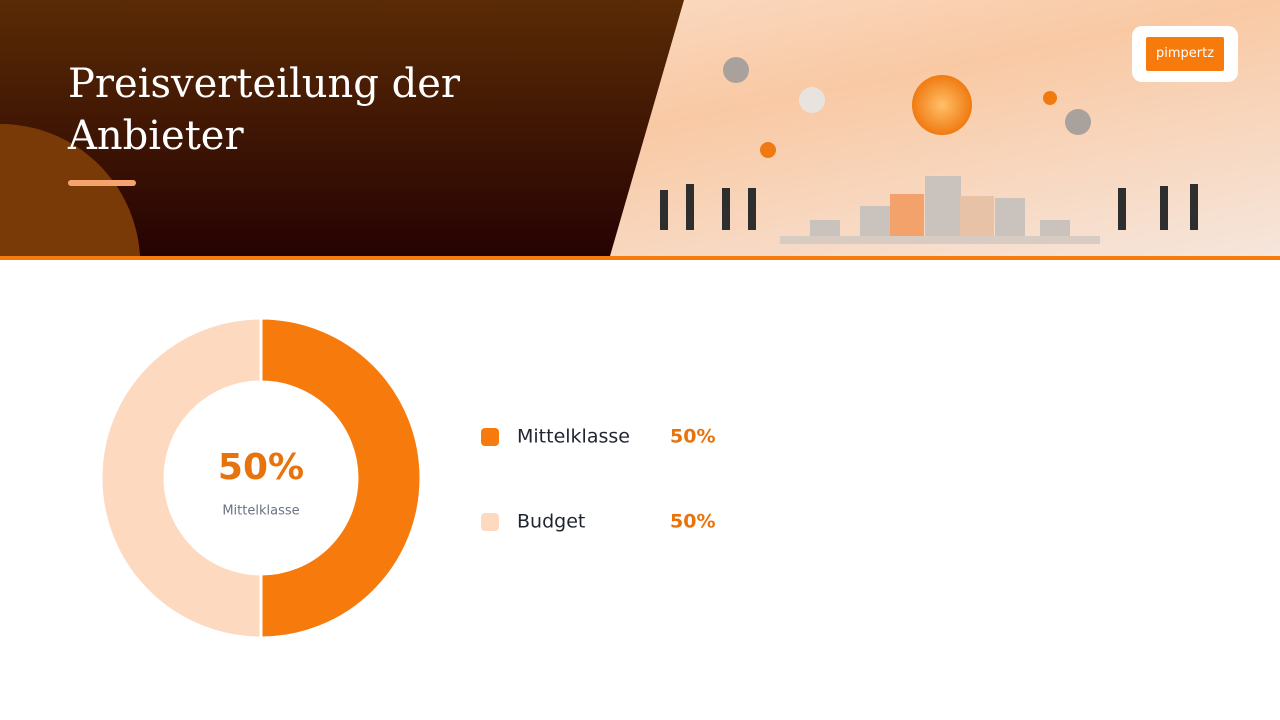  I want to click on center-label: Mittelklasse, so click(260, 511).